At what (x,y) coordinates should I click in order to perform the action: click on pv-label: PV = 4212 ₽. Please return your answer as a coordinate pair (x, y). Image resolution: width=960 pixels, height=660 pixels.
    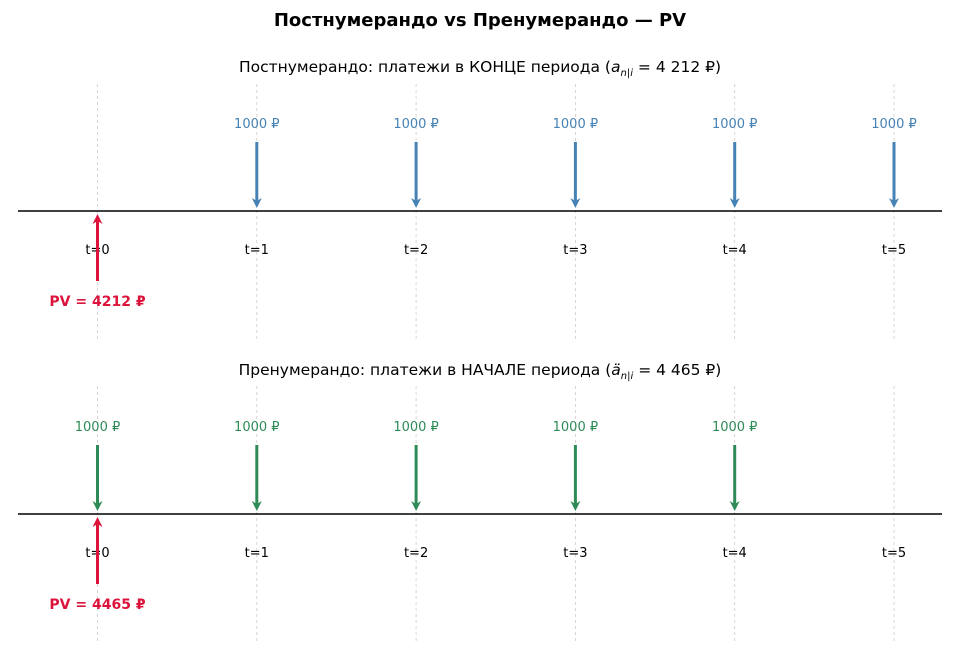
    Looking at the image, I should click on (97, 302).